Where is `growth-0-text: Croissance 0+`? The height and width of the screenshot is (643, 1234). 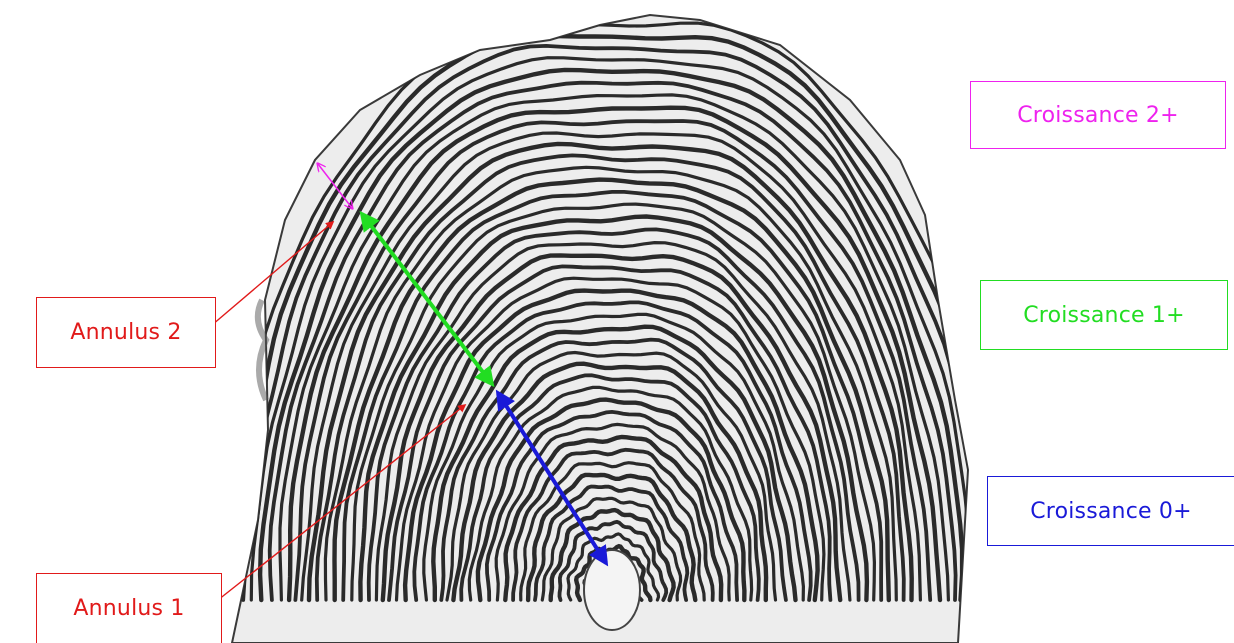
growth-0-text: Croissance 0+ is located at coordinates (1111, 511).